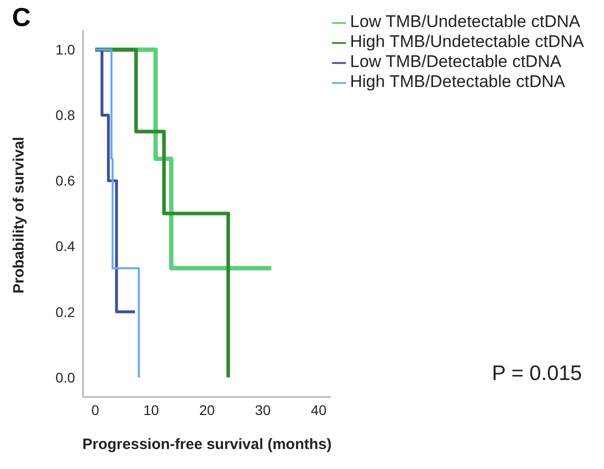  What do you see at coordinates (66, 115) in the screenshot?
I see `y-tick-label: 0.8` at bounding box center [66, 115].